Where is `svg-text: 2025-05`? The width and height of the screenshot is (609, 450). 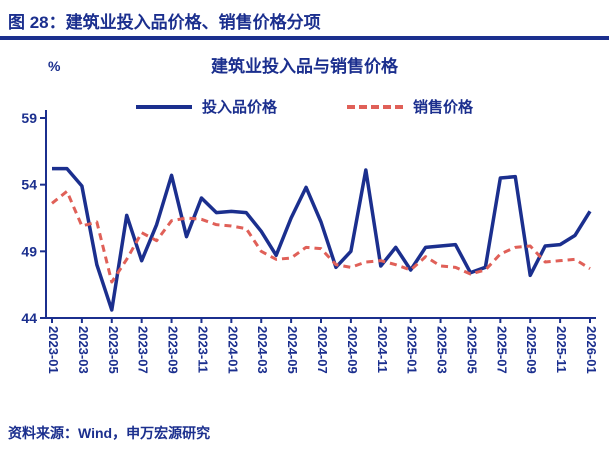
svg-text: 2025-05 is located at coordinates (471, 350).